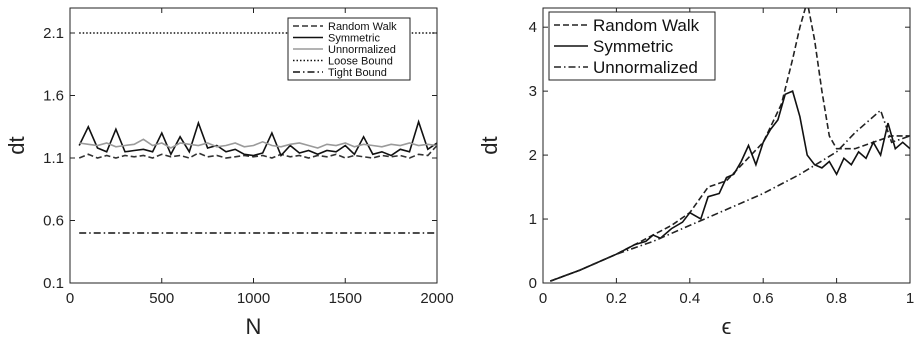 The image size is (921, 341). What do you see at coordinates (727, 326) in the screenshot?
I see `x-axis-label: ϵ` at bounding box center [727, 326].